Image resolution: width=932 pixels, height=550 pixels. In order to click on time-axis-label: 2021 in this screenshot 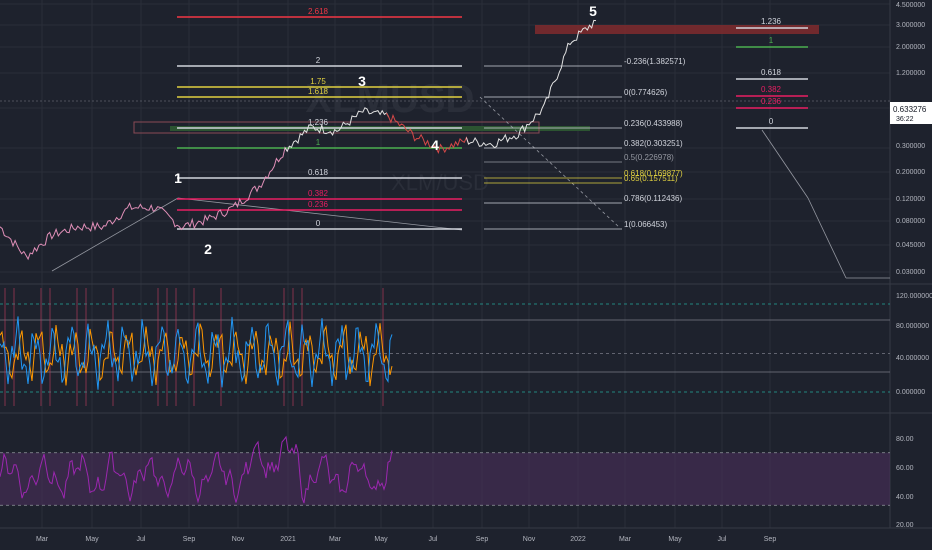, I will do `click(288, 539)`.